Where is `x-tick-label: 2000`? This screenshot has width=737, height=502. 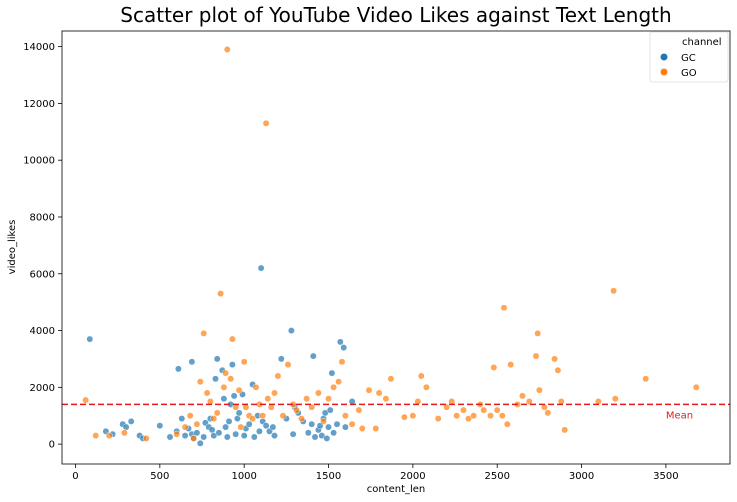
x-tick-label: 2000 is located at coordinates (412, 476).